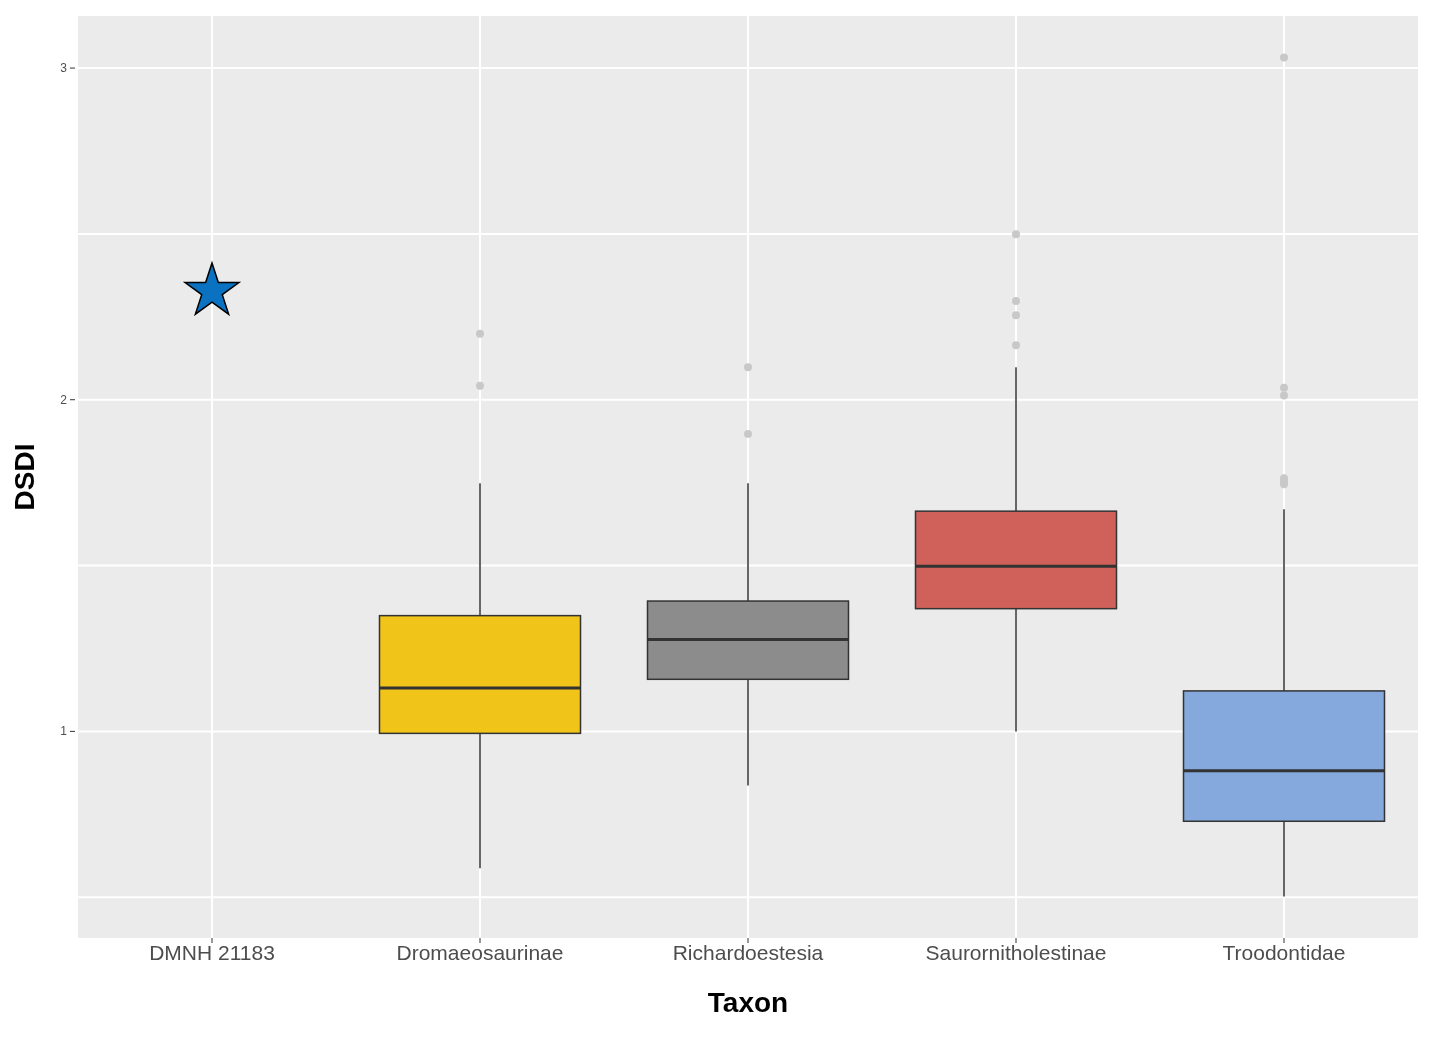  I want to click on x-tick-label: Troodontidae, so click(1284, 952).